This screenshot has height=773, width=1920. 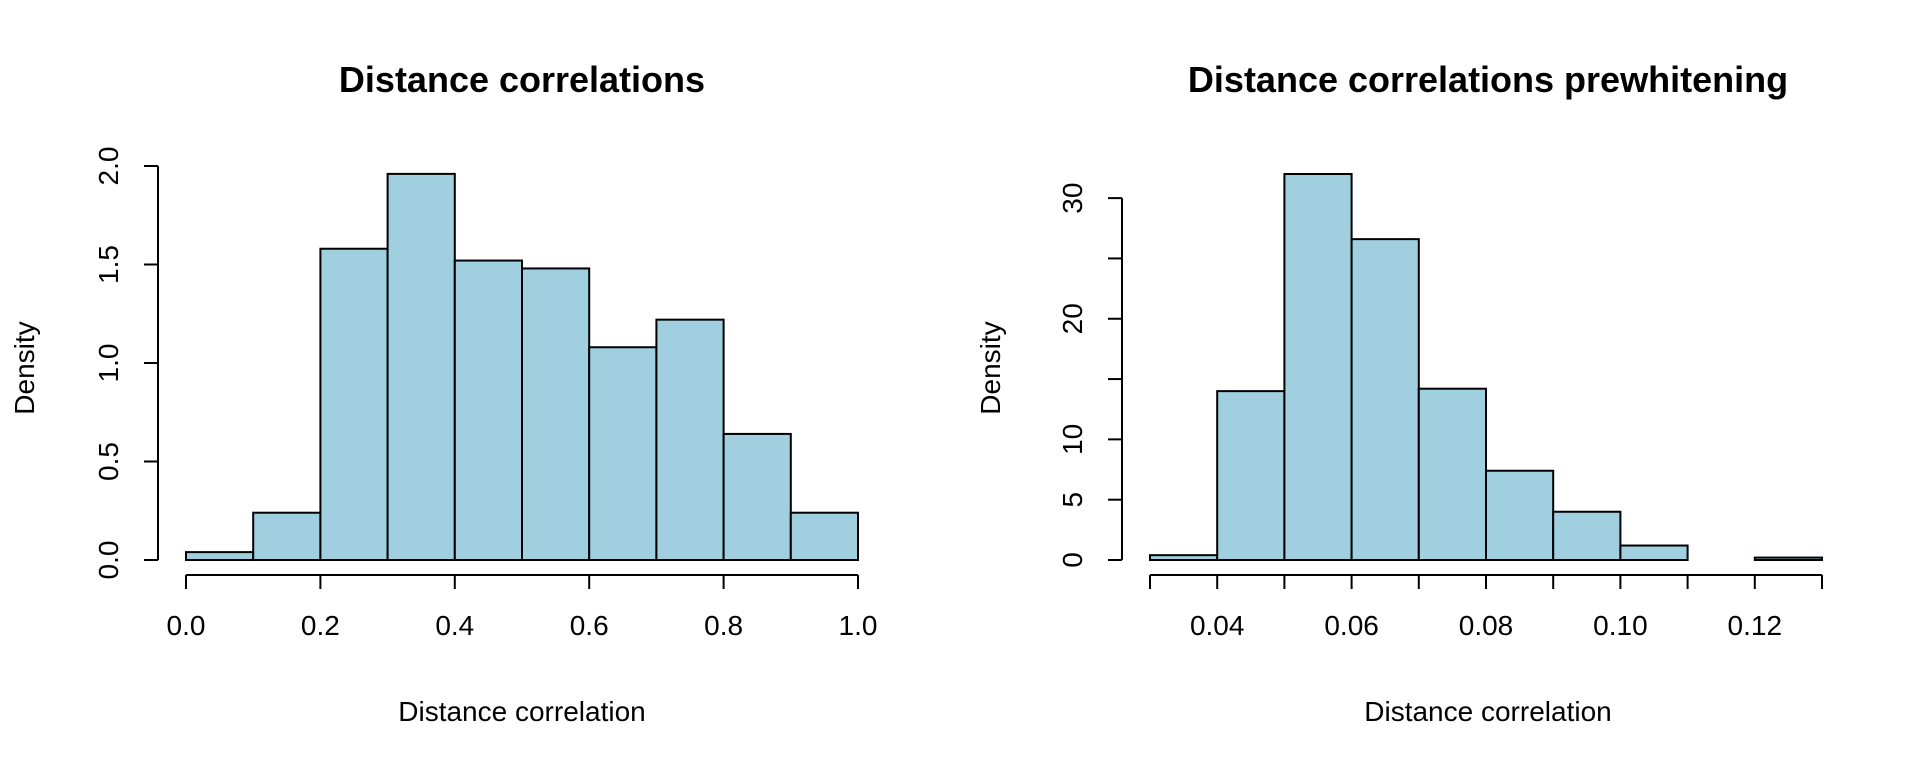 What do you see at coordinates (108, 264) in the screenshot?
I see `y-tick-label: 1.5` at bounding box center [108, 264].